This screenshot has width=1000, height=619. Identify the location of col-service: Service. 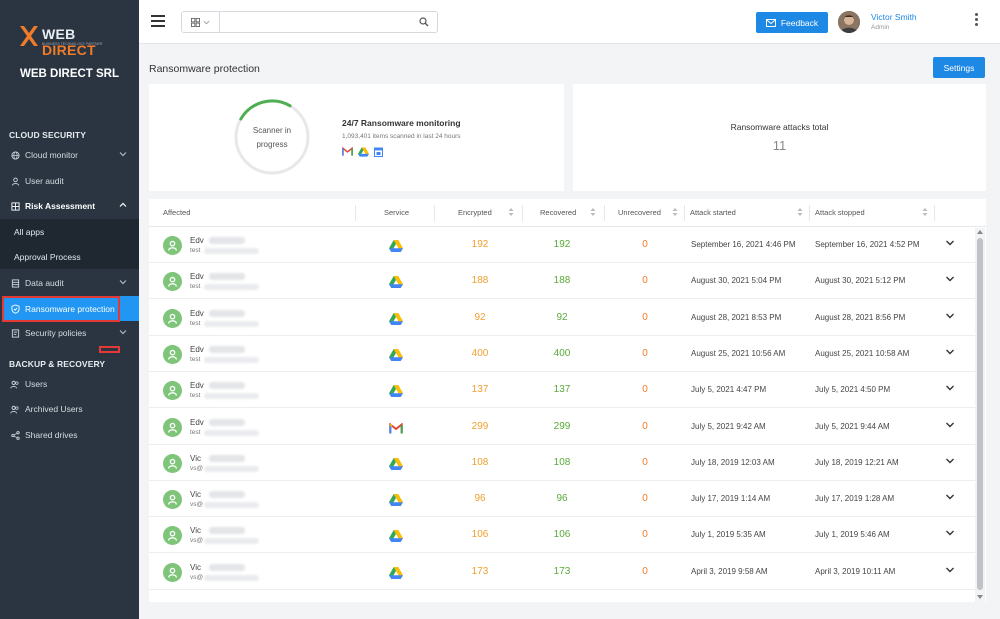
(397, 212).